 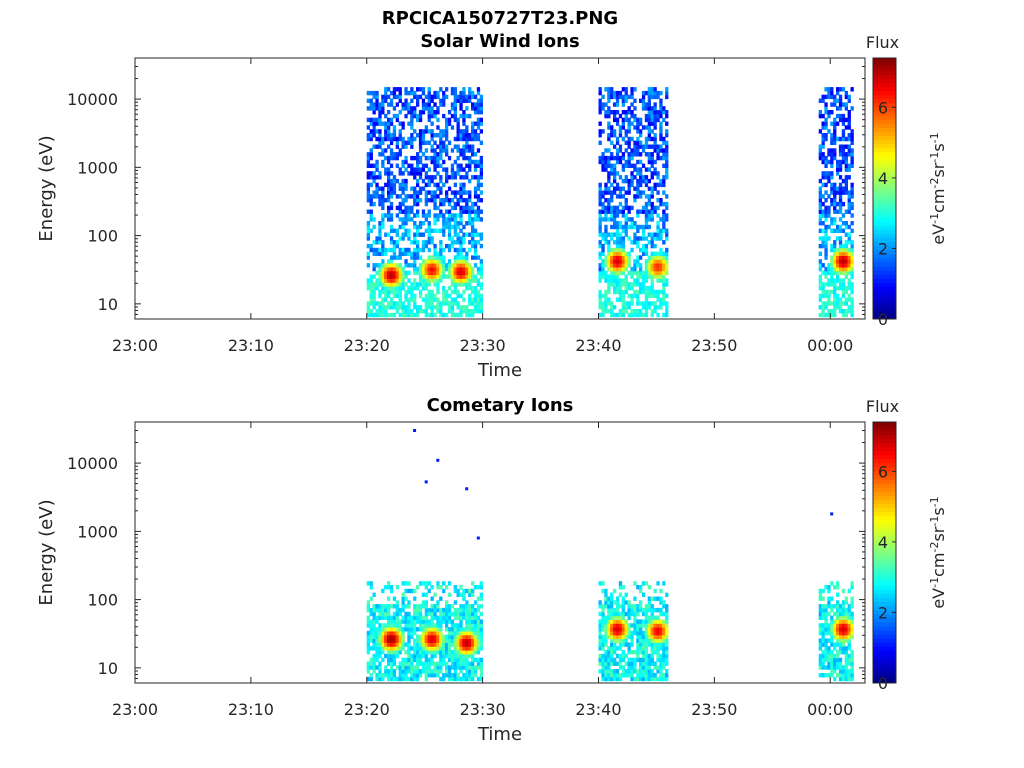 What do you see at coordinates (714, 345) in the screenshot?
I see `x-tick-label: 23:50` at bounding box center [714, 345].